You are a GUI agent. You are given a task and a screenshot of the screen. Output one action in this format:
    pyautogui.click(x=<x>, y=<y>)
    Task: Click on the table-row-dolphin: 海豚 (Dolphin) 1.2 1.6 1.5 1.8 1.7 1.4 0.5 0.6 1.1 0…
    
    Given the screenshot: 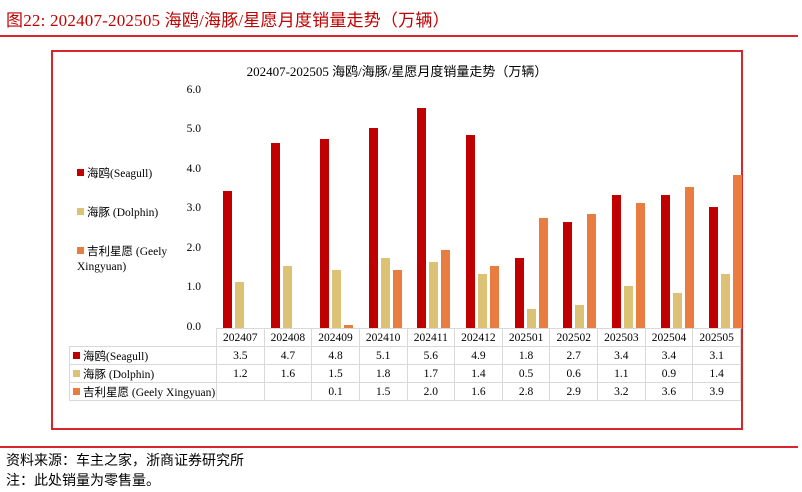 What is the action you would take?
    pyautogui.click(x=405, y=373)
    